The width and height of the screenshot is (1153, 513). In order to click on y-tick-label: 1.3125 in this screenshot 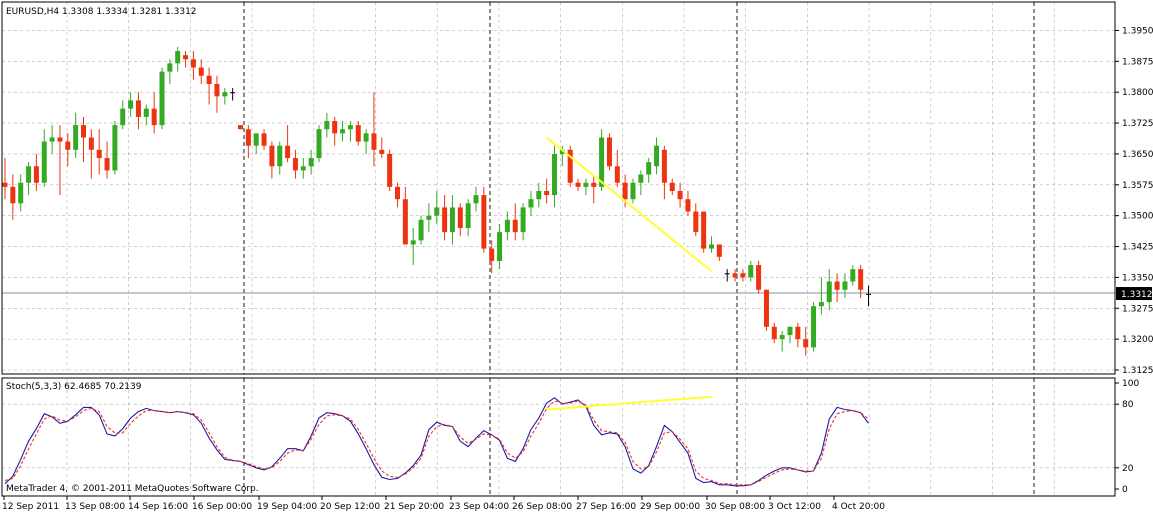, I will do `click(1137, 371)`.